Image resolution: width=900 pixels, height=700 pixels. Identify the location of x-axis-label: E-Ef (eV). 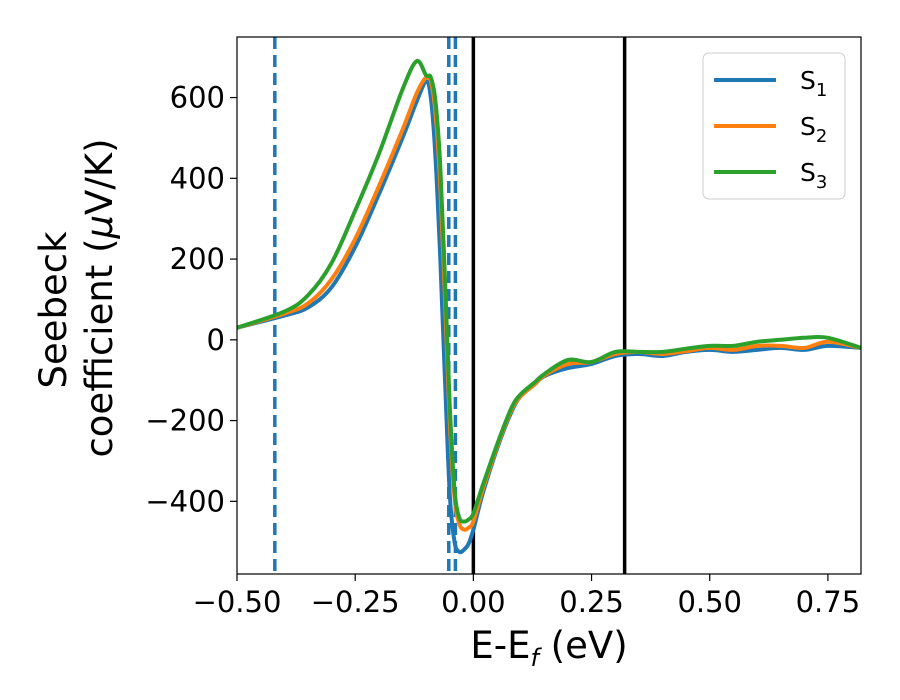
(548, 648).